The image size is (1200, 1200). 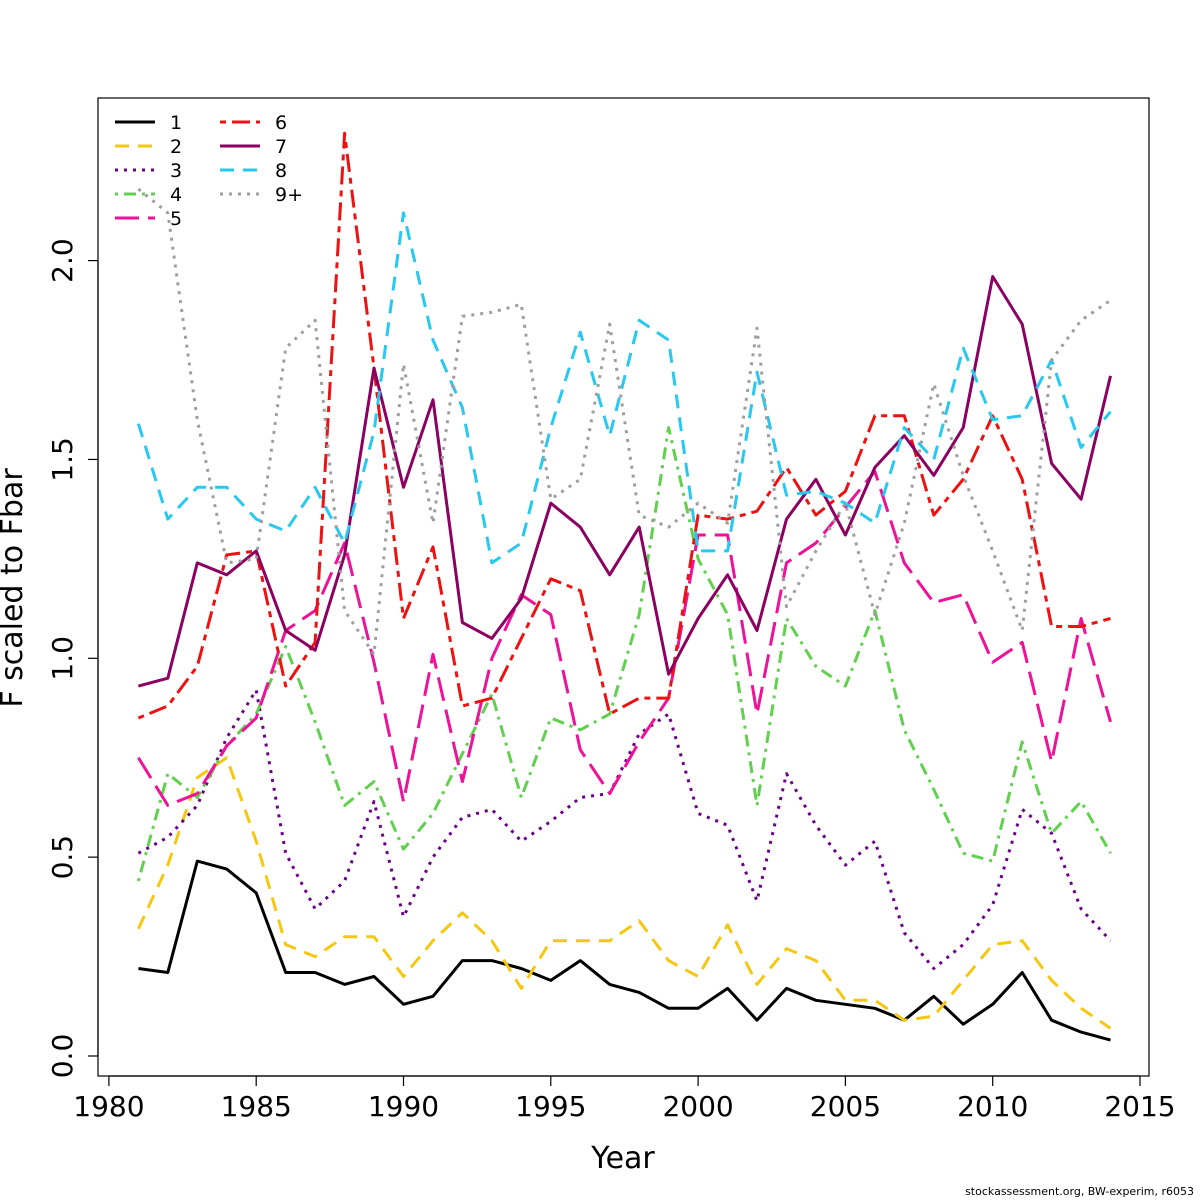 What do you see at coordinates (176, 147) in the screenshot?
I see `legend-label: 2` at bounding box center [176, 147].